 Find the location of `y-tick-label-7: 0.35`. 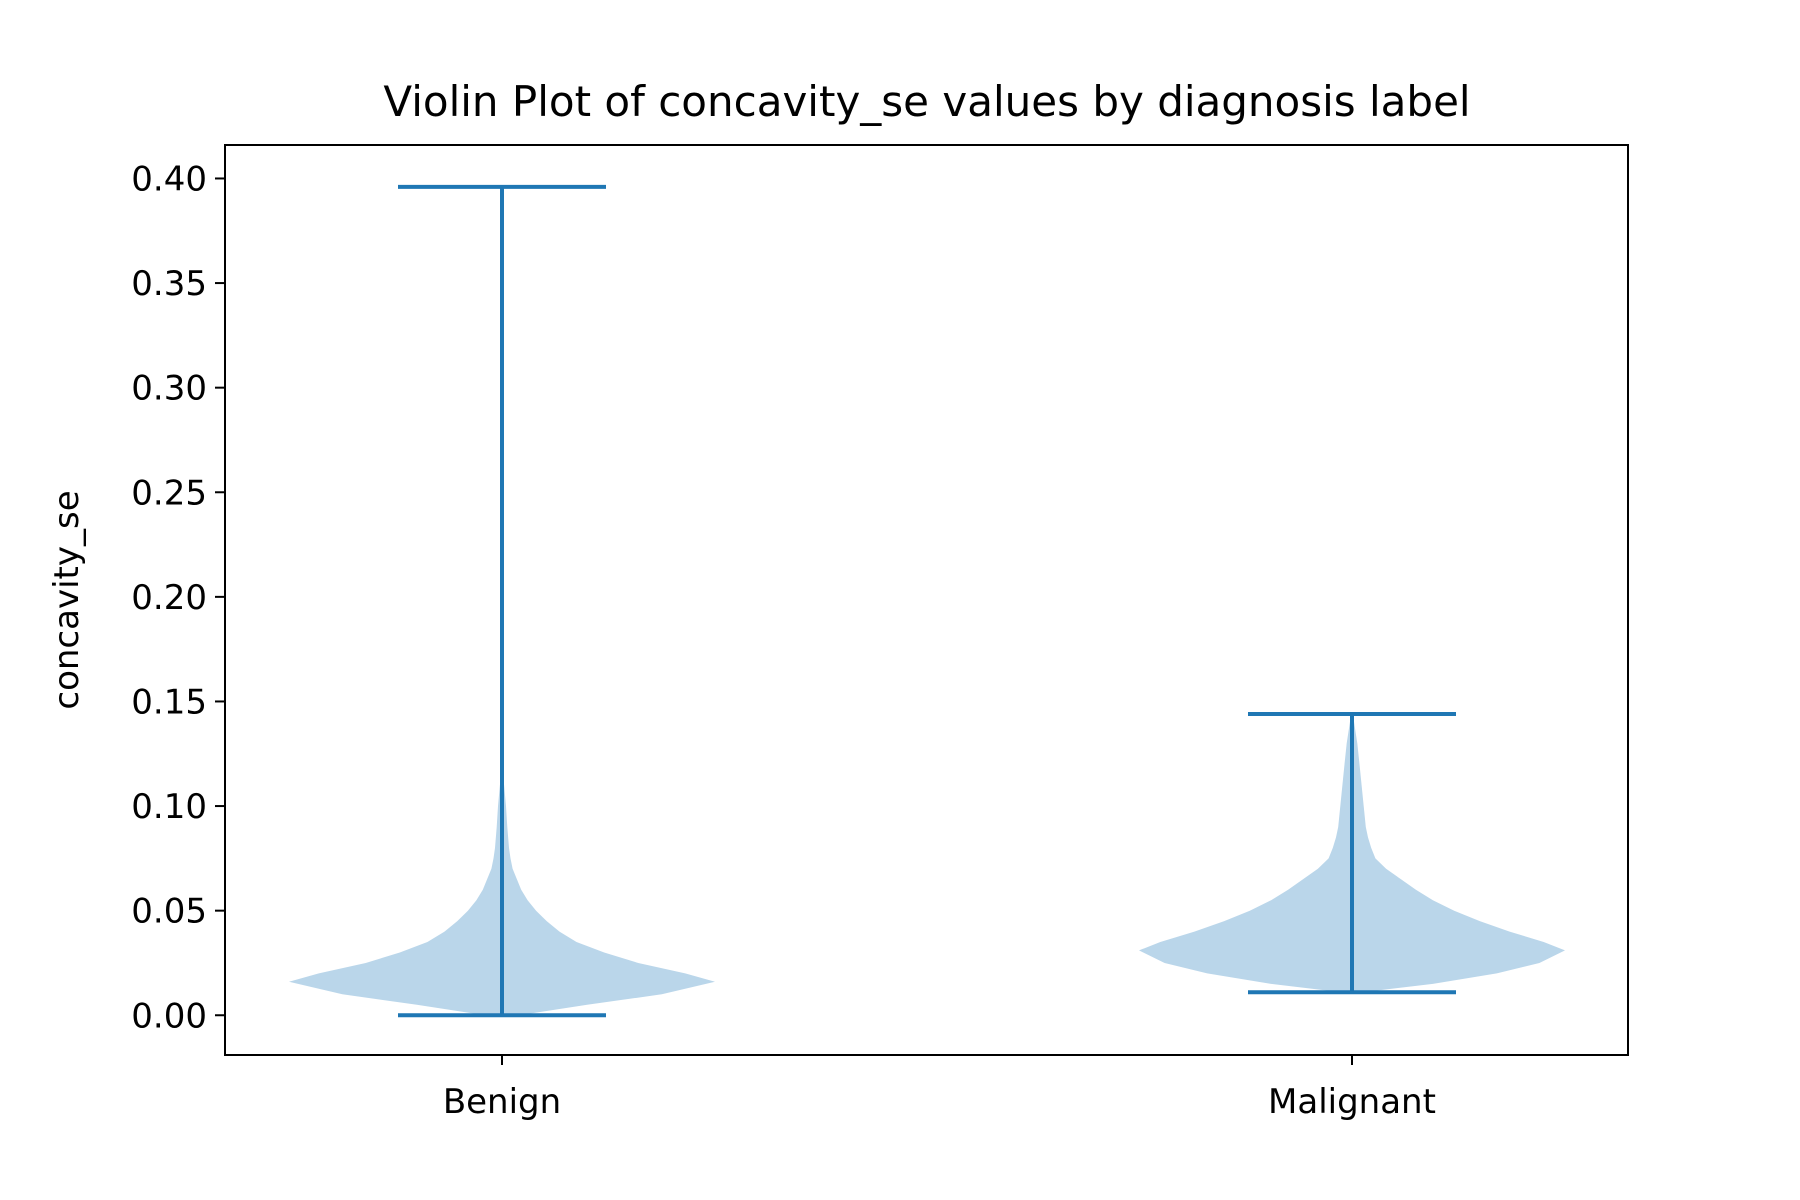

y-tick-label-7: 0.35 is located at coordinates (169, 284).